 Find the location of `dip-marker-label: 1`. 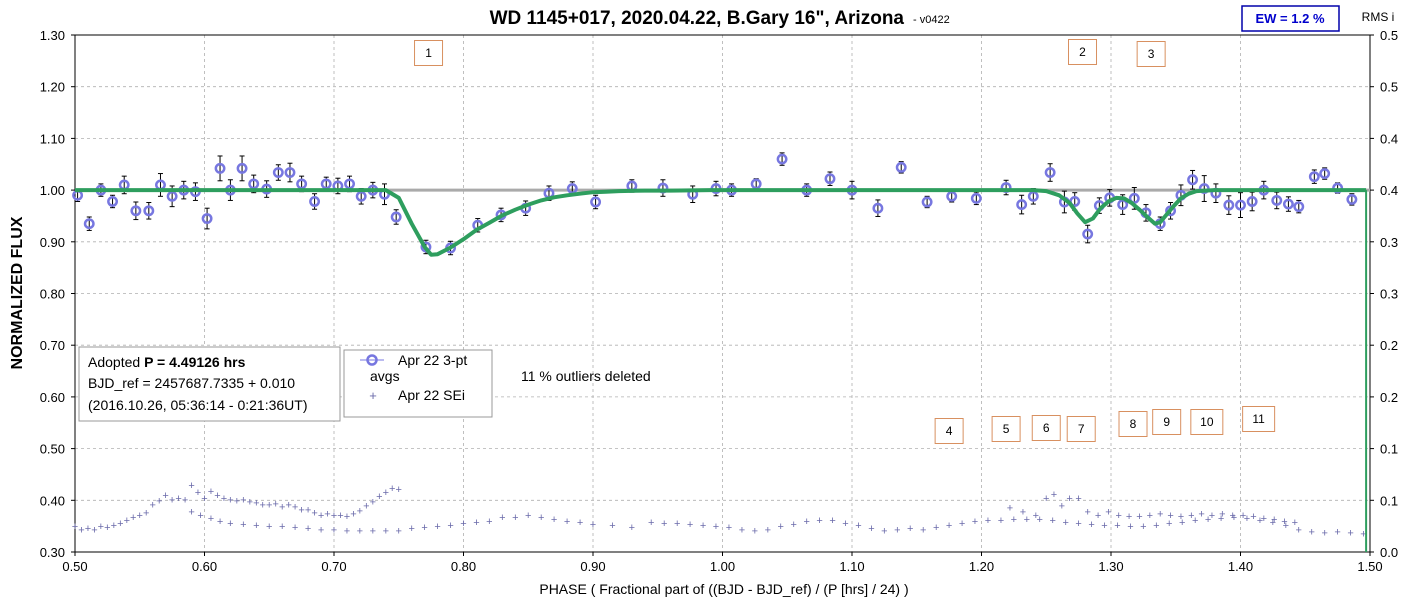

dip-marker-label: 1 is located at coordinates (428, 53).